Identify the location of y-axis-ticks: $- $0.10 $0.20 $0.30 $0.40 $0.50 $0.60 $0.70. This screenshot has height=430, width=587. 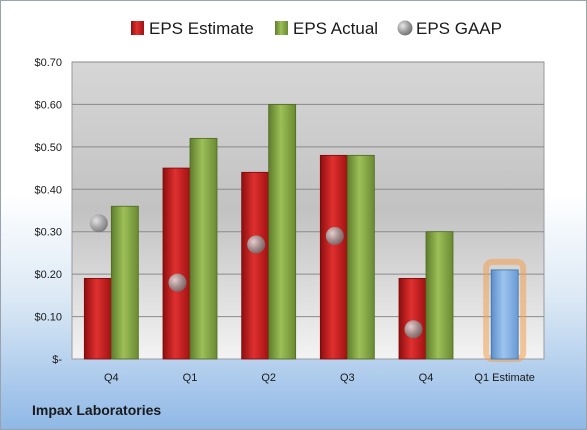
(48, 211).